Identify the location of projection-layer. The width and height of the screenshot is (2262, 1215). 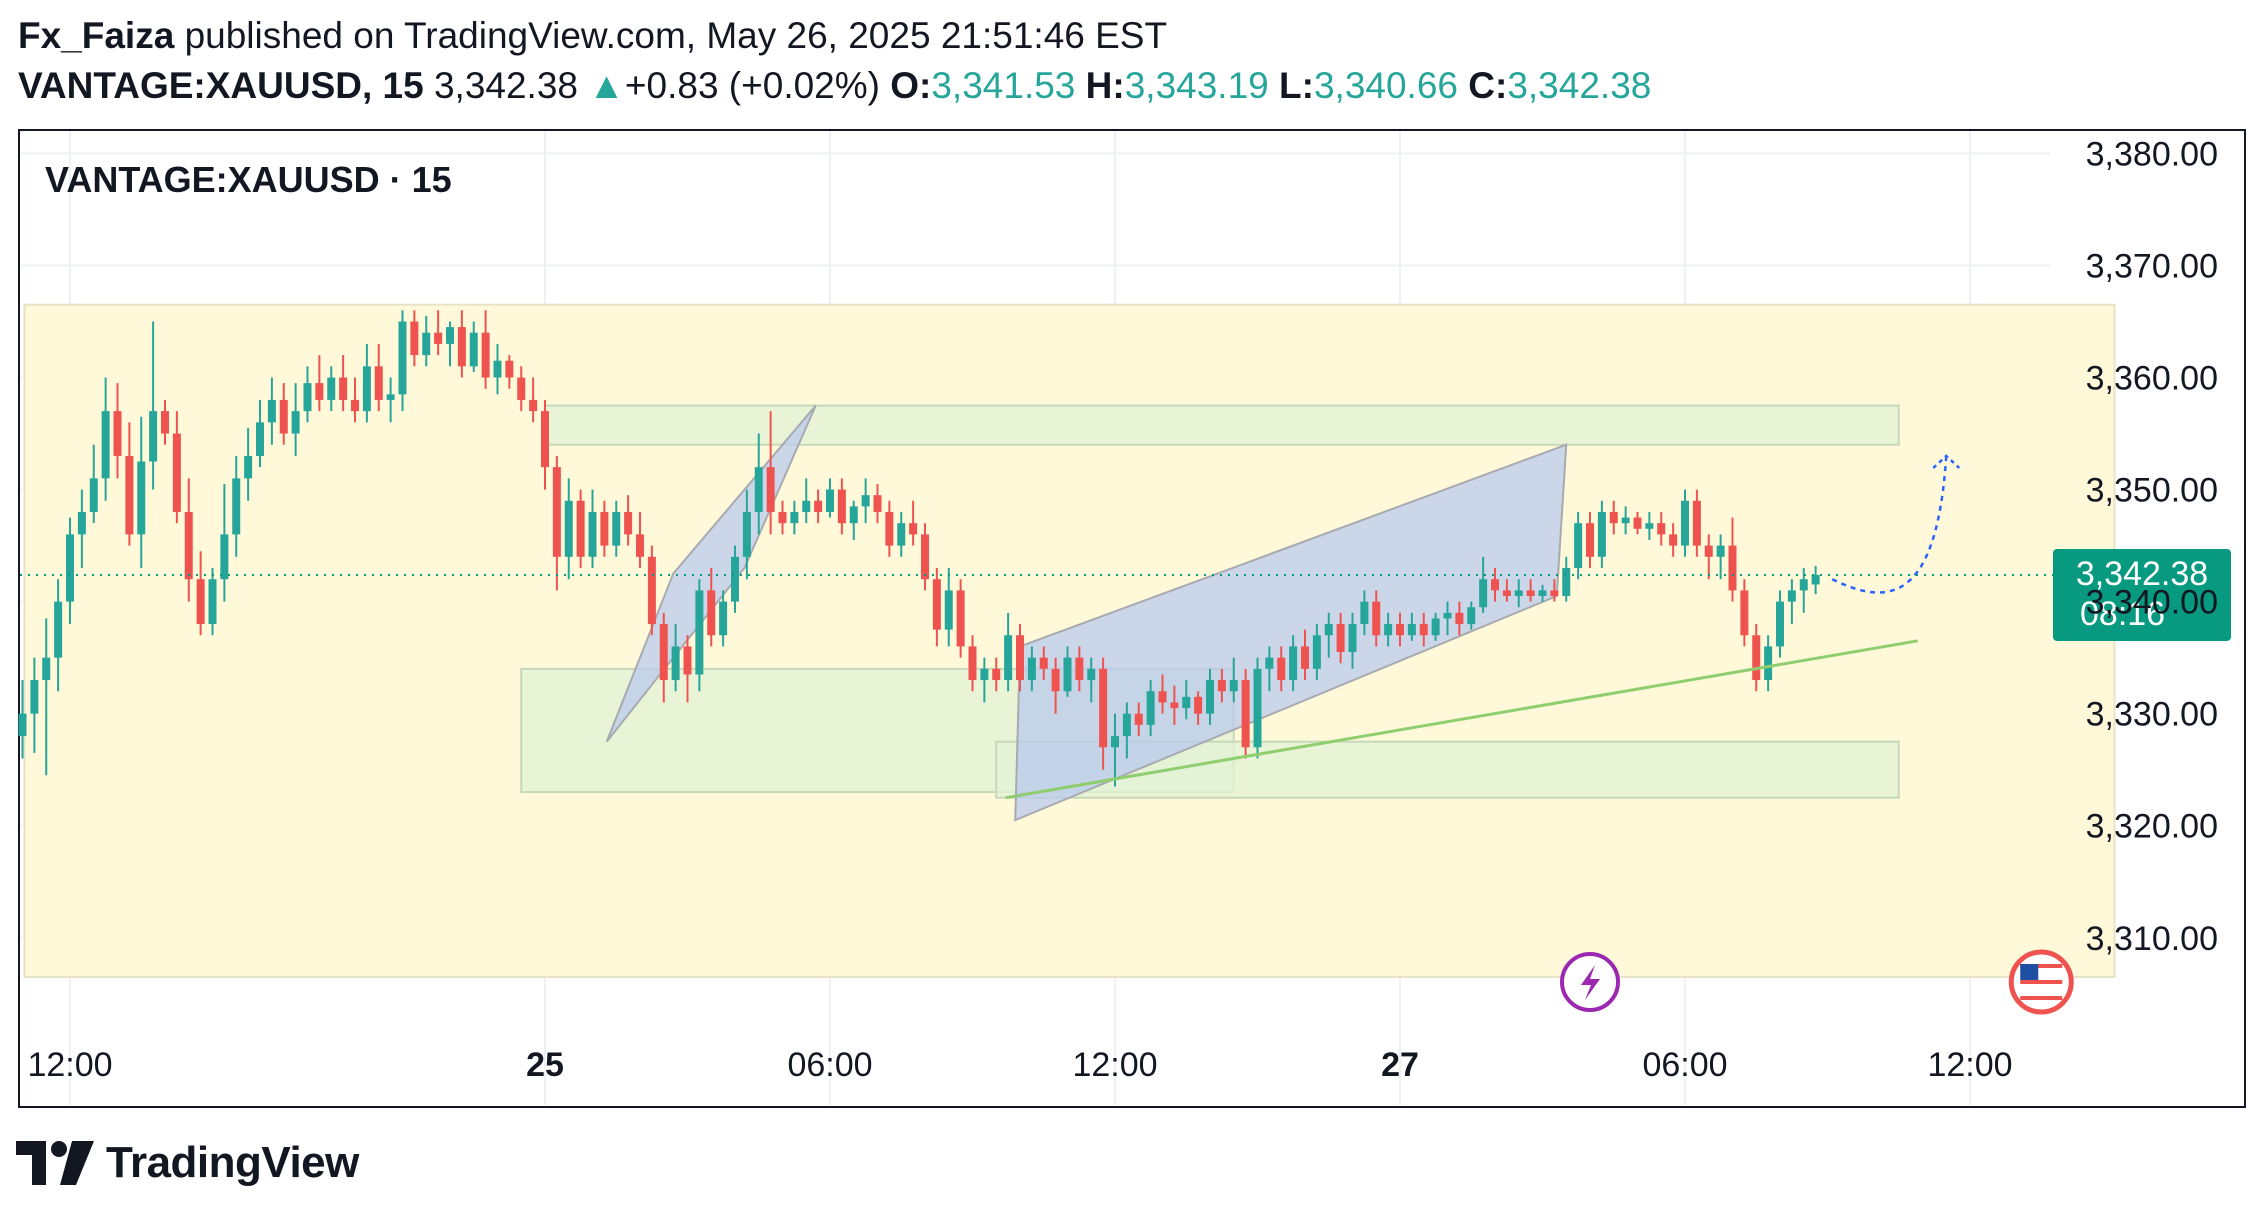
(1896, 524).